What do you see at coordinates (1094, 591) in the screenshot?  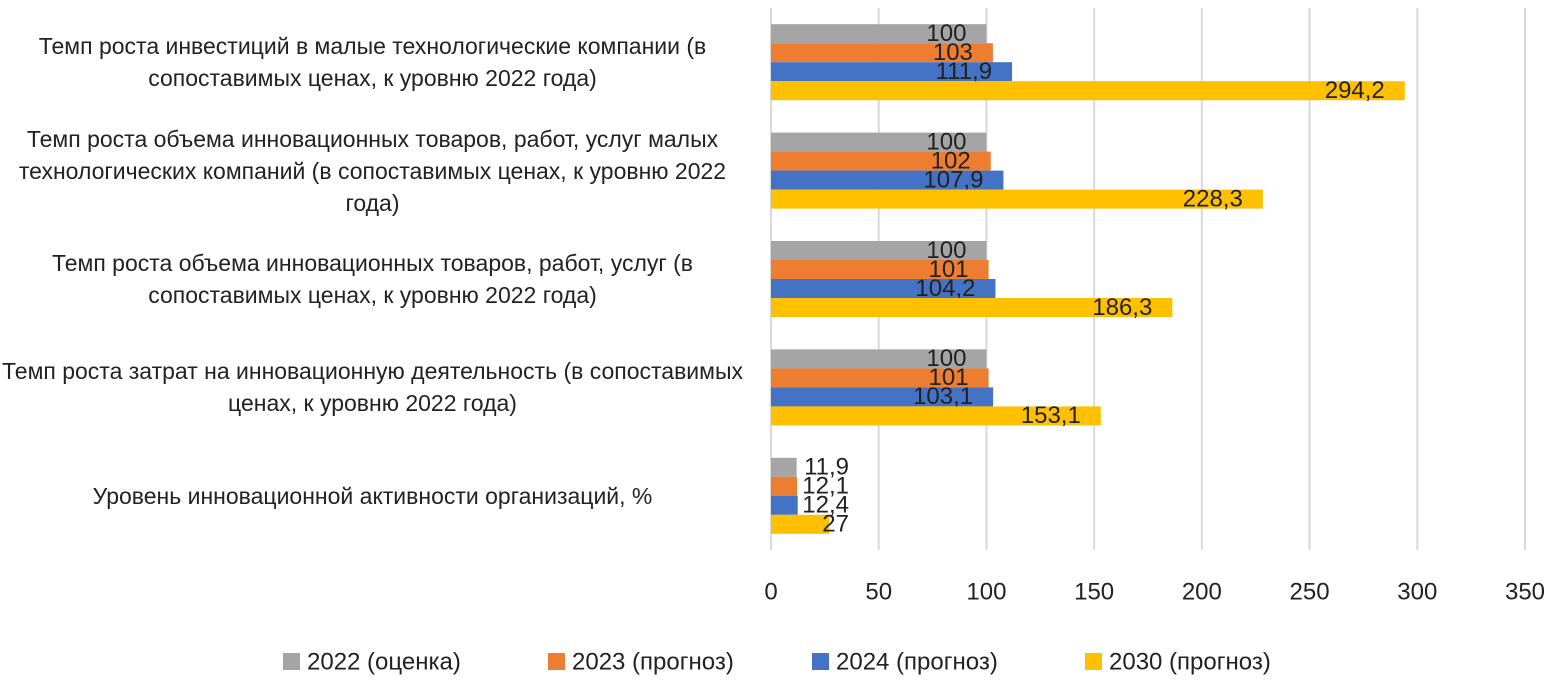 I see `x-tick-label: 150` at bounding box center [1094, 591].